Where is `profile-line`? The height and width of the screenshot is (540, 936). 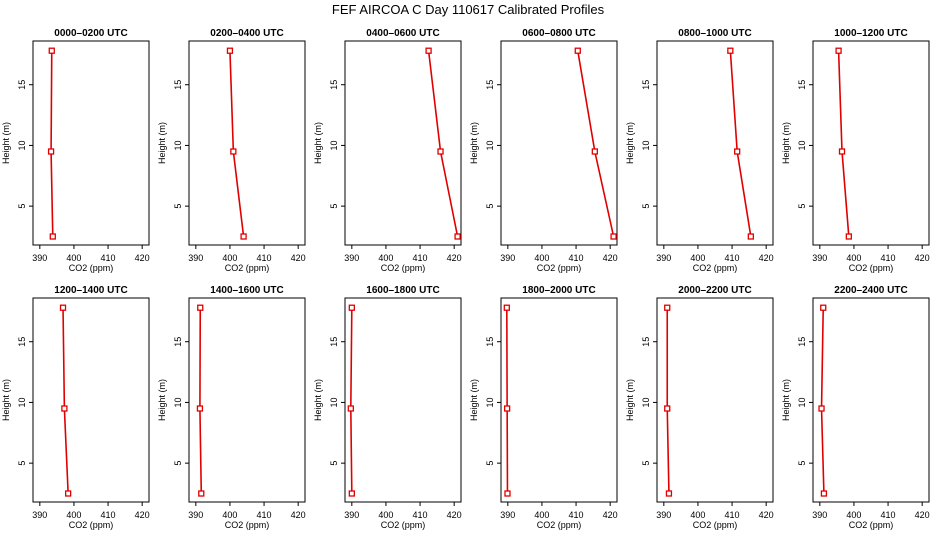
profile-line is located at coordinates (507, 400).